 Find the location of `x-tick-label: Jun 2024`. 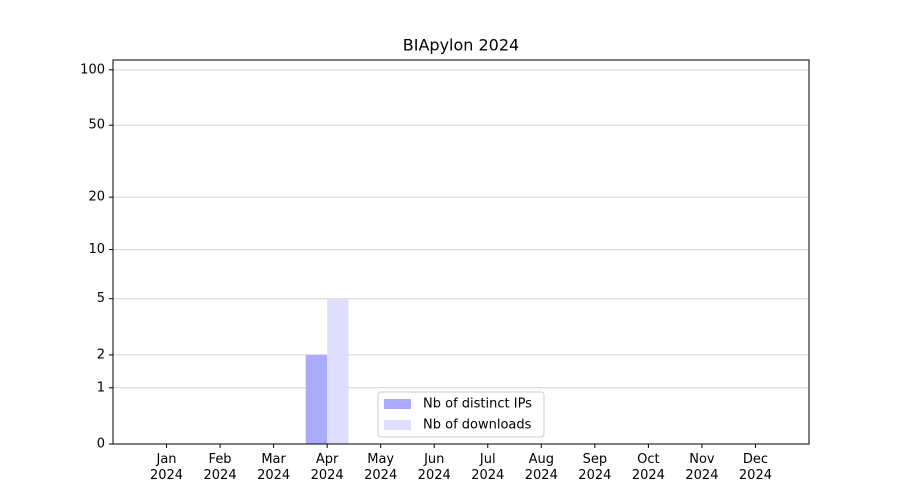

x-tick-label: Jun 2024 is located at coordinates (434, 467).